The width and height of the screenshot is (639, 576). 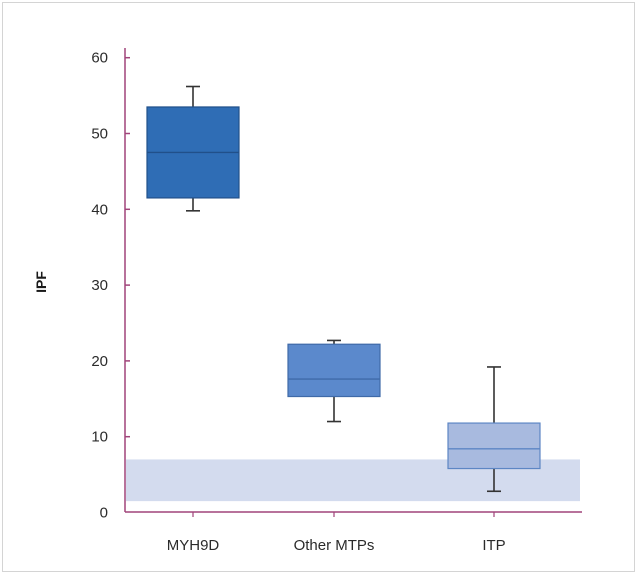 I want to click on iqr-box-itp, so click(x=494, y=446).